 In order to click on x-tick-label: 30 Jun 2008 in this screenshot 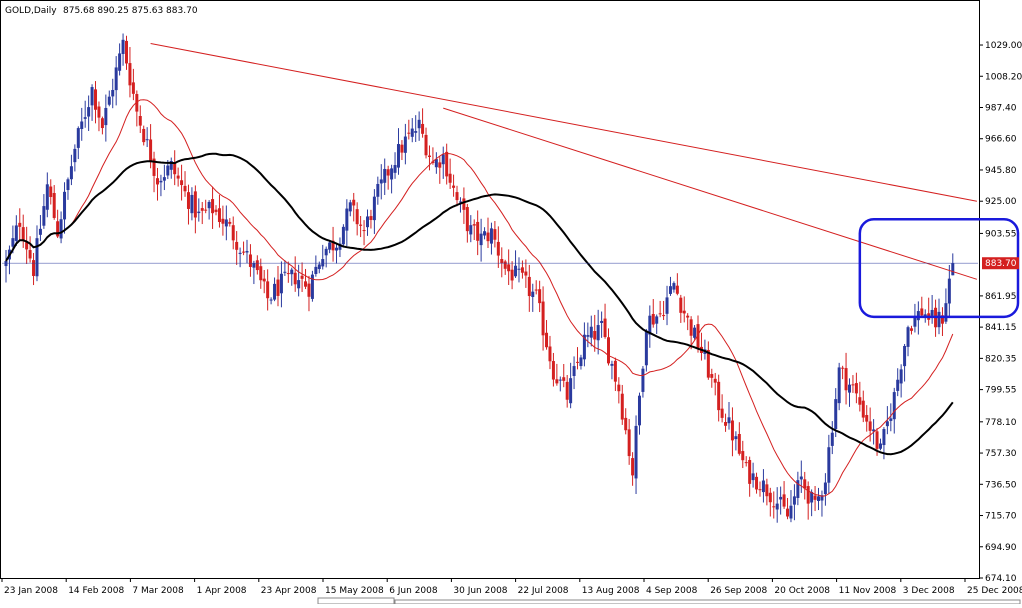, I will do `click(480, 591)`.